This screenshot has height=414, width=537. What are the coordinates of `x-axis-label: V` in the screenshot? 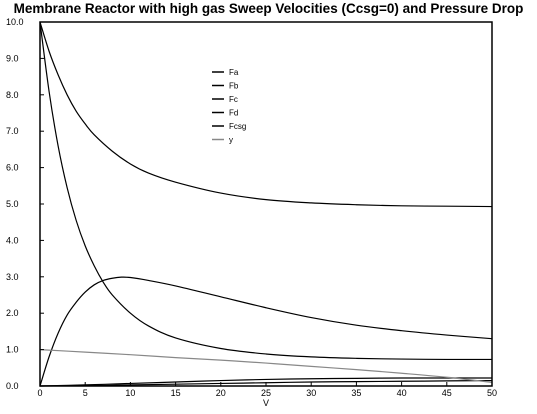 It's located at (266, 403).